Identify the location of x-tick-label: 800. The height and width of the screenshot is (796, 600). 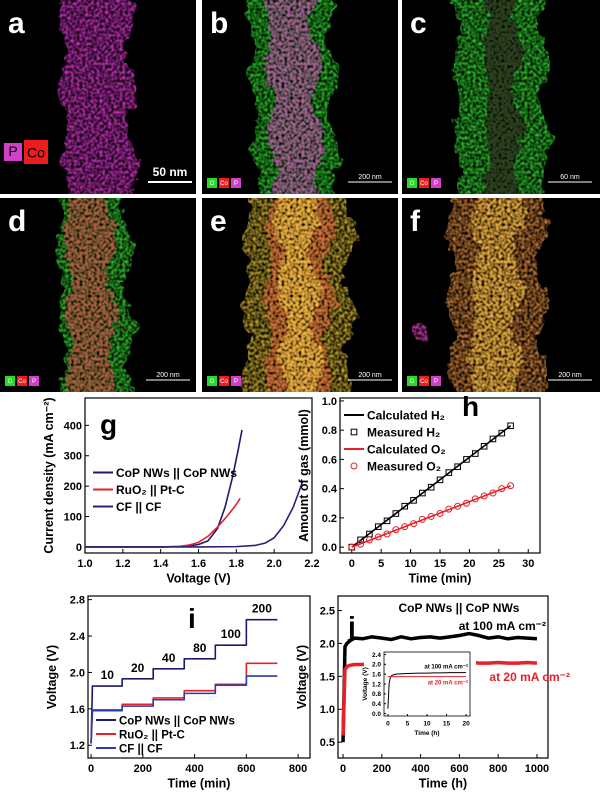
(298, 769).